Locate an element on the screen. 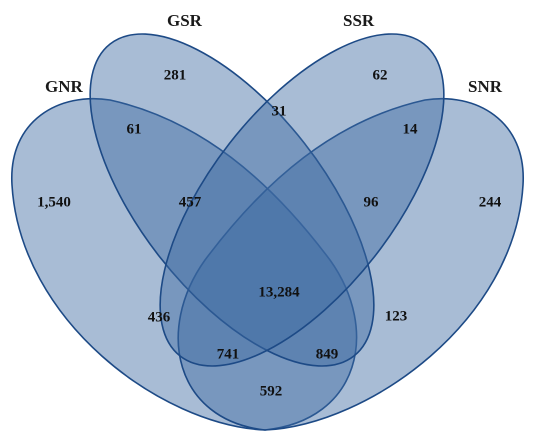 Image resolution: width=533 pixels, height=432 pixels. region-gnr-snr: 592 is located at coordinates (271, 391).